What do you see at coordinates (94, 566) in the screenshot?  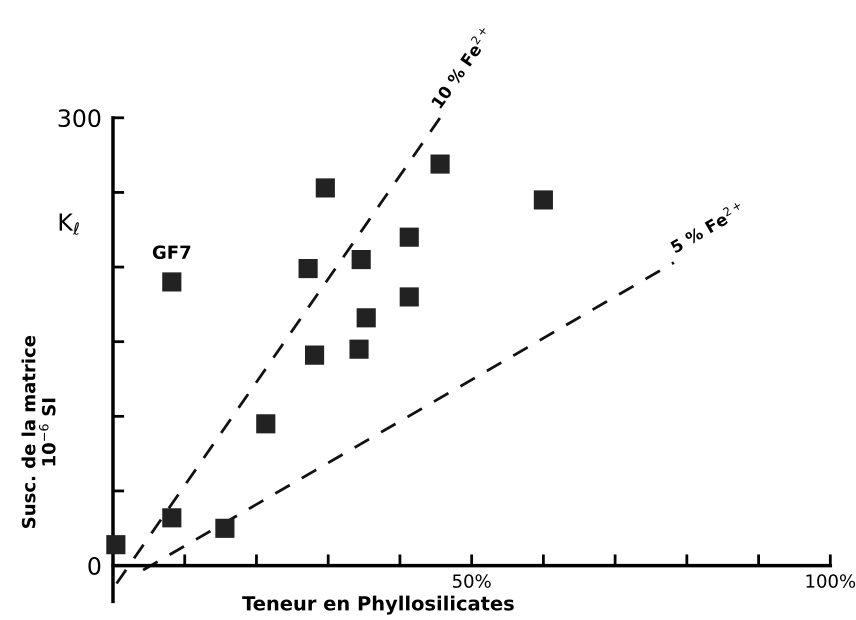 I see `y-tick-label: 0` at bounding box center [94, 566].